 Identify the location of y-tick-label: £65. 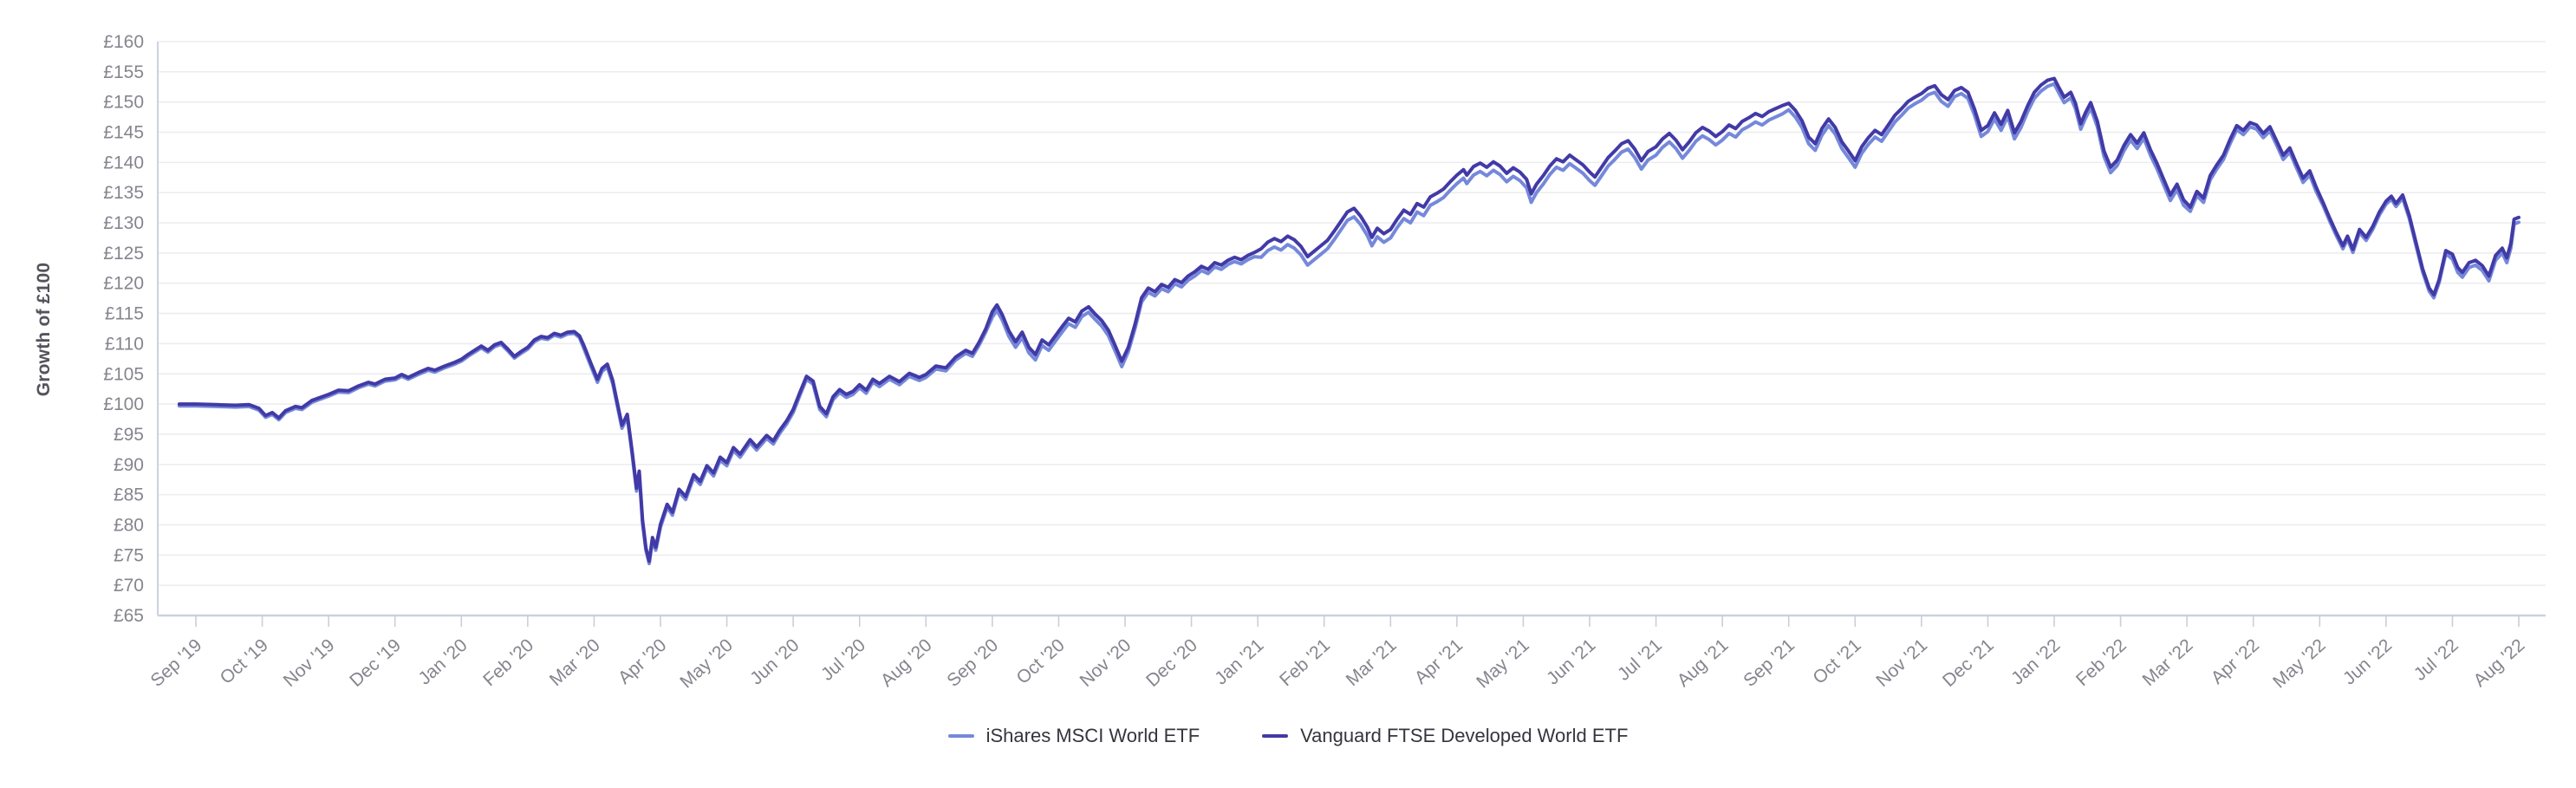
(129, 616).